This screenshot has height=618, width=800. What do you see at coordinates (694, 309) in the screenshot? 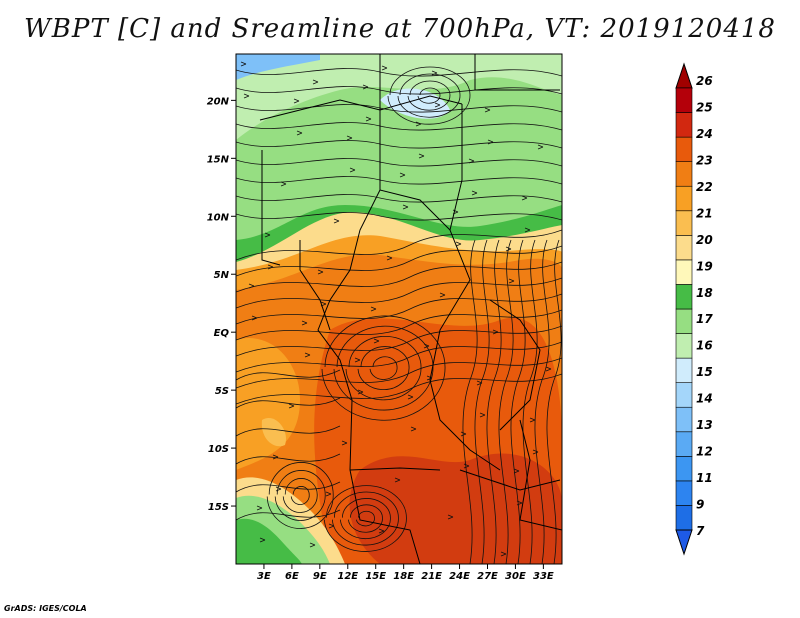
I see `colorbar: 7 9 11 12 13 14 15 16 17 18 19 20 21 22 23 24 25 26` at bounding box center [694, 309].